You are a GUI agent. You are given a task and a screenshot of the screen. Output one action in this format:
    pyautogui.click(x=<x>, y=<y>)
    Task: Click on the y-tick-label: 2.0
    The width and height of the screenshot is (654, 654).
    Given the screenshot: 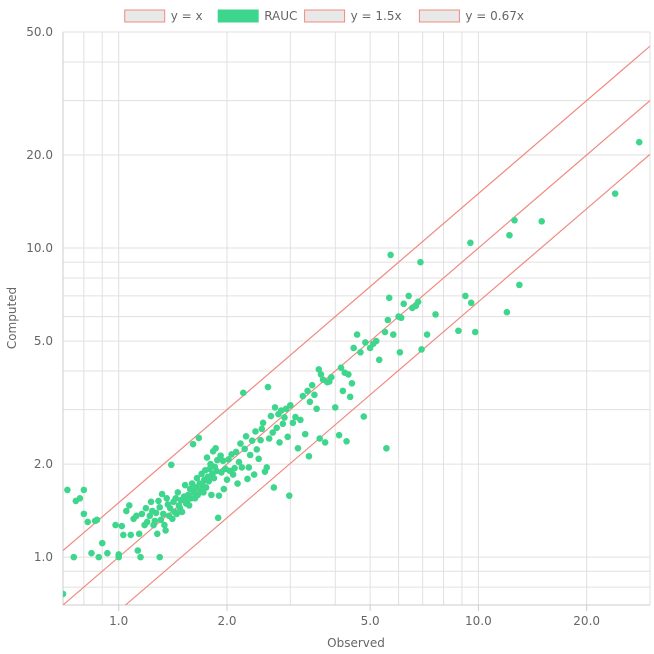 What is the action you would take?
    pyautogui.click(x=43, y=464)
    